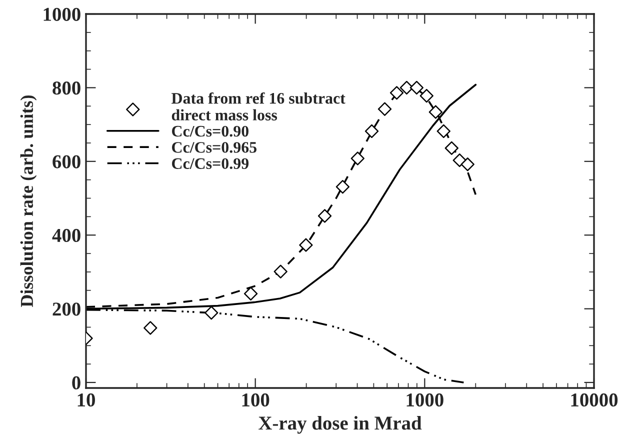 The width and height of the screenshot is (629, 436). I want to click on x-tick-label: 10, so click(86, 400).